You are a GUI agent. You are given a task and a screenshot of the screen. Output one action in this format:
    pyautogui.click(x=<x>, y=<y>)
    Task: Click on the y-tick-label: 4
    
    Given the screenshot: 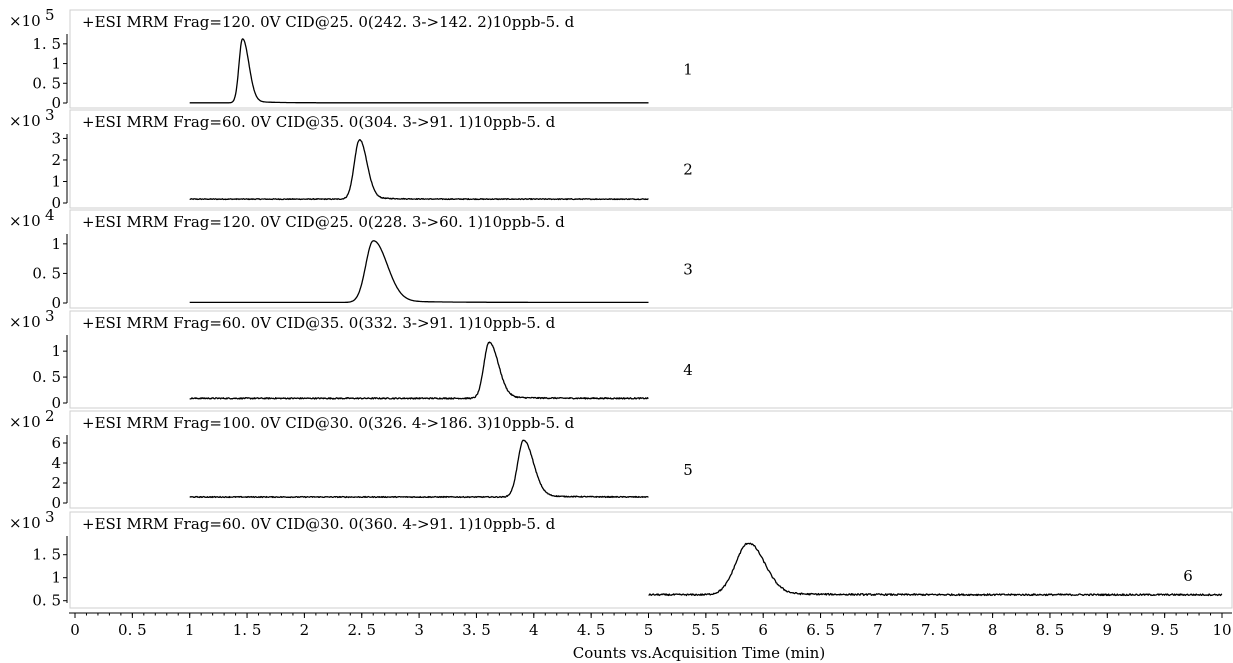 What is the action you would take?
    pyautogui.click(x=56, y=463)
    